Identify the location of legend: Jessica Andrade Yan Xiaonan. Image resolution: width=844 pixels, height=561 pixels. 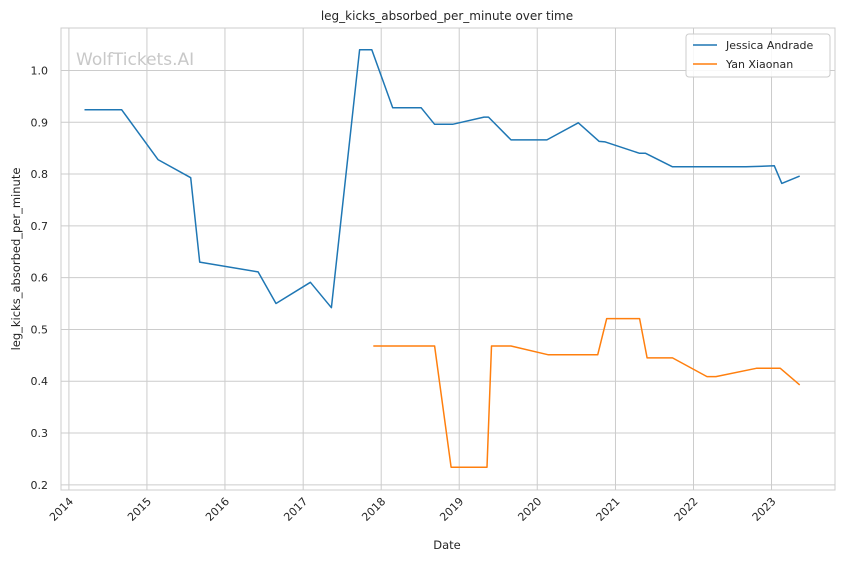
(758, 55).